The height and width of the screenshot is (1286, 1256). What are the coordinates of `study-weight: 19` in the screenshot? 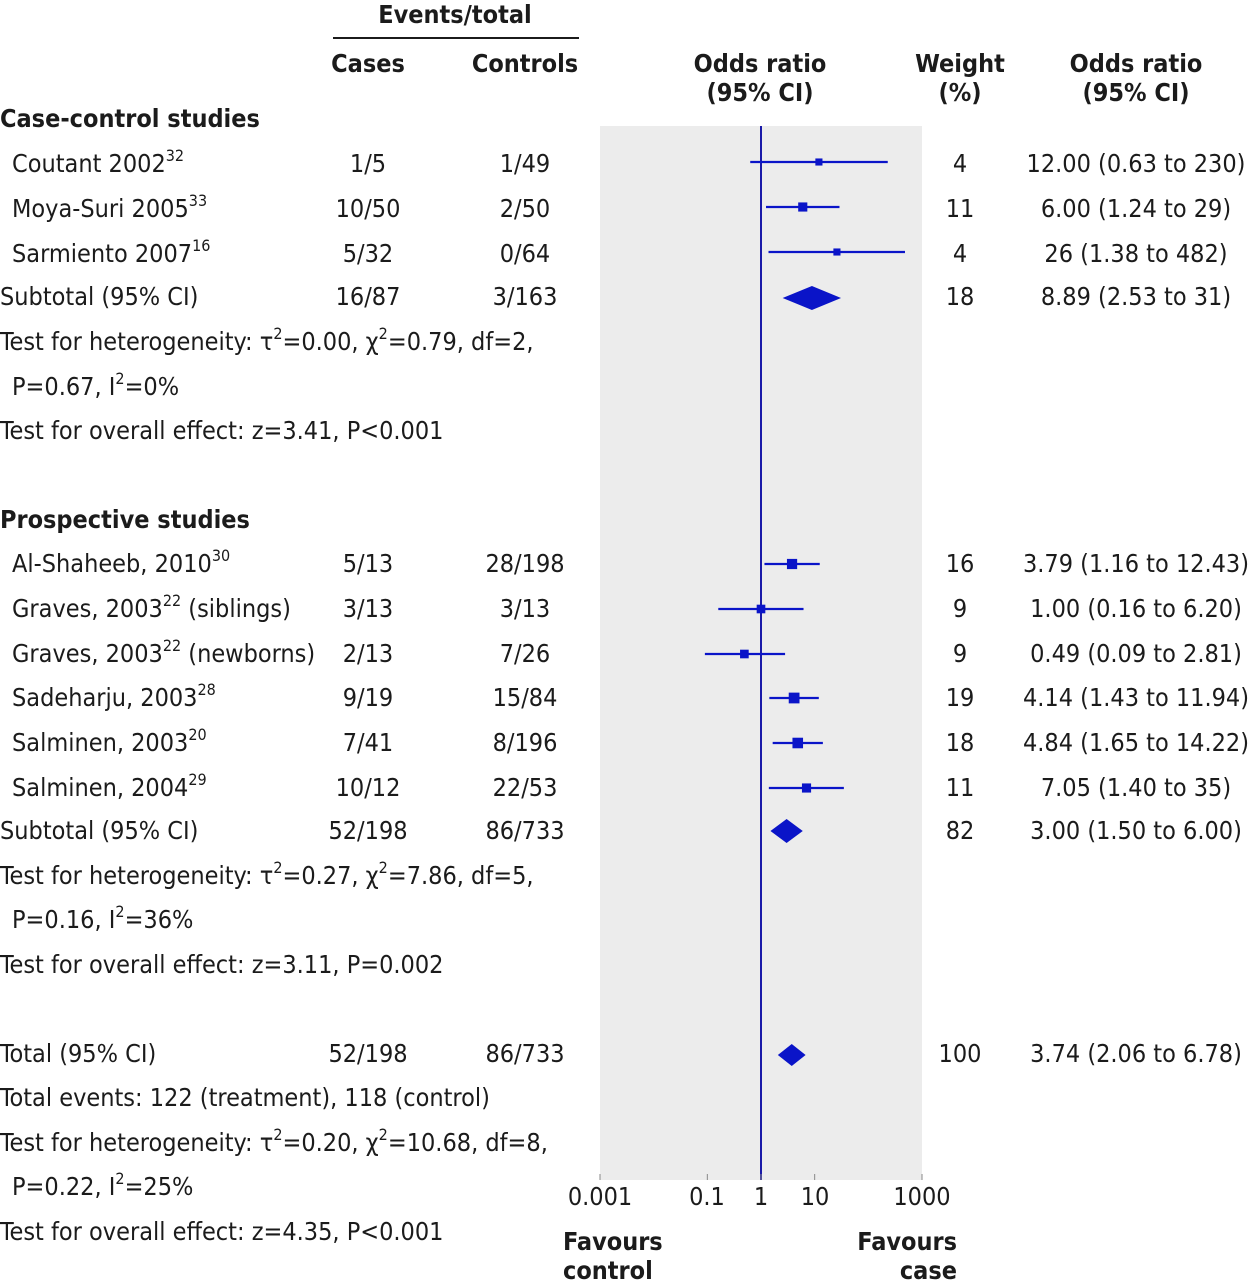 It's located at (960, 697).